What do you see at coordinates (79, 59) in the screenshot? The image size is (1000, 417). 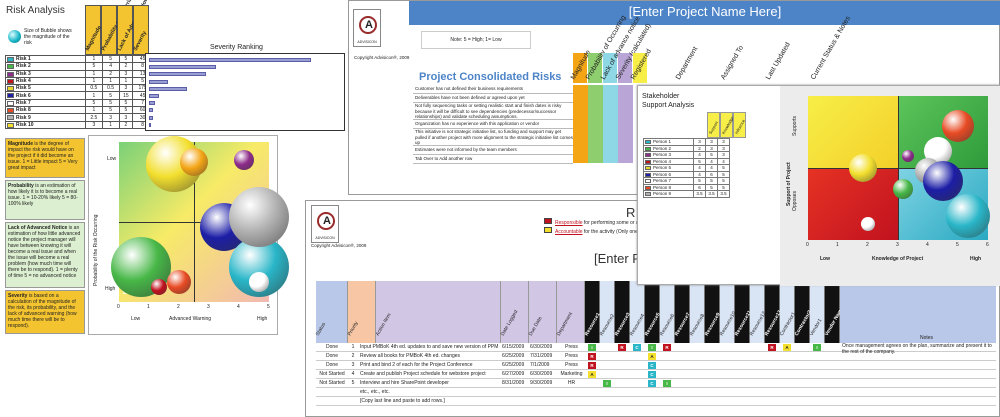 I see `risk-row: Risk 1 1 5 5 45` at bounding box center [79, 59].